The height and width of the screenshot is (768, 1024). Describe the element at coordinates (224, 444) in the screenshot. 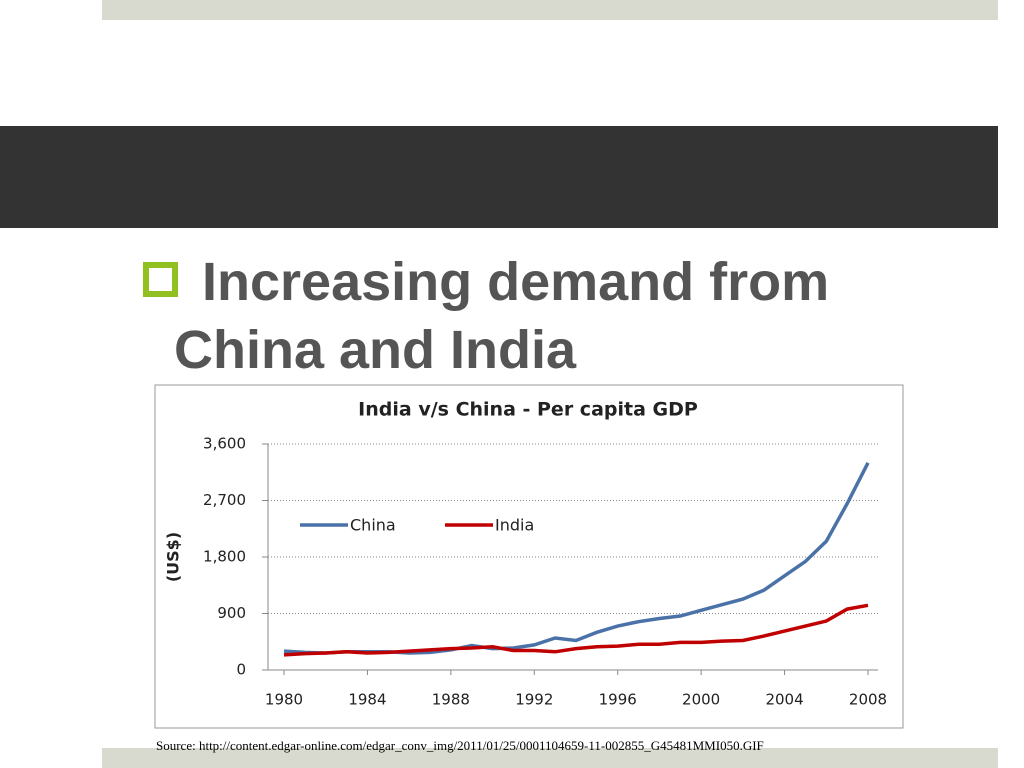

I see `y-tick-label: 3,600` at that location.